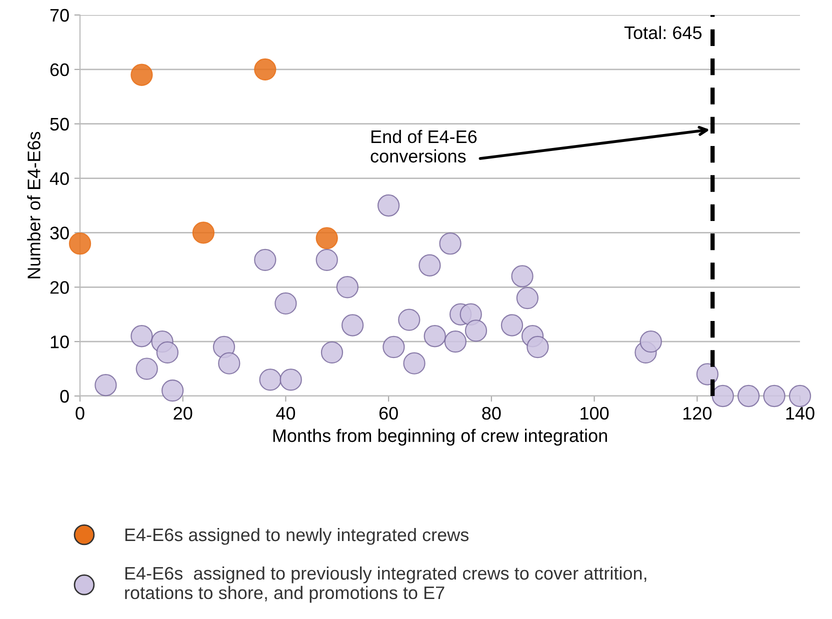  Describe the element at coordinates (59, 15) in the screenshot. I see `y-tick-label: 70` at that location.